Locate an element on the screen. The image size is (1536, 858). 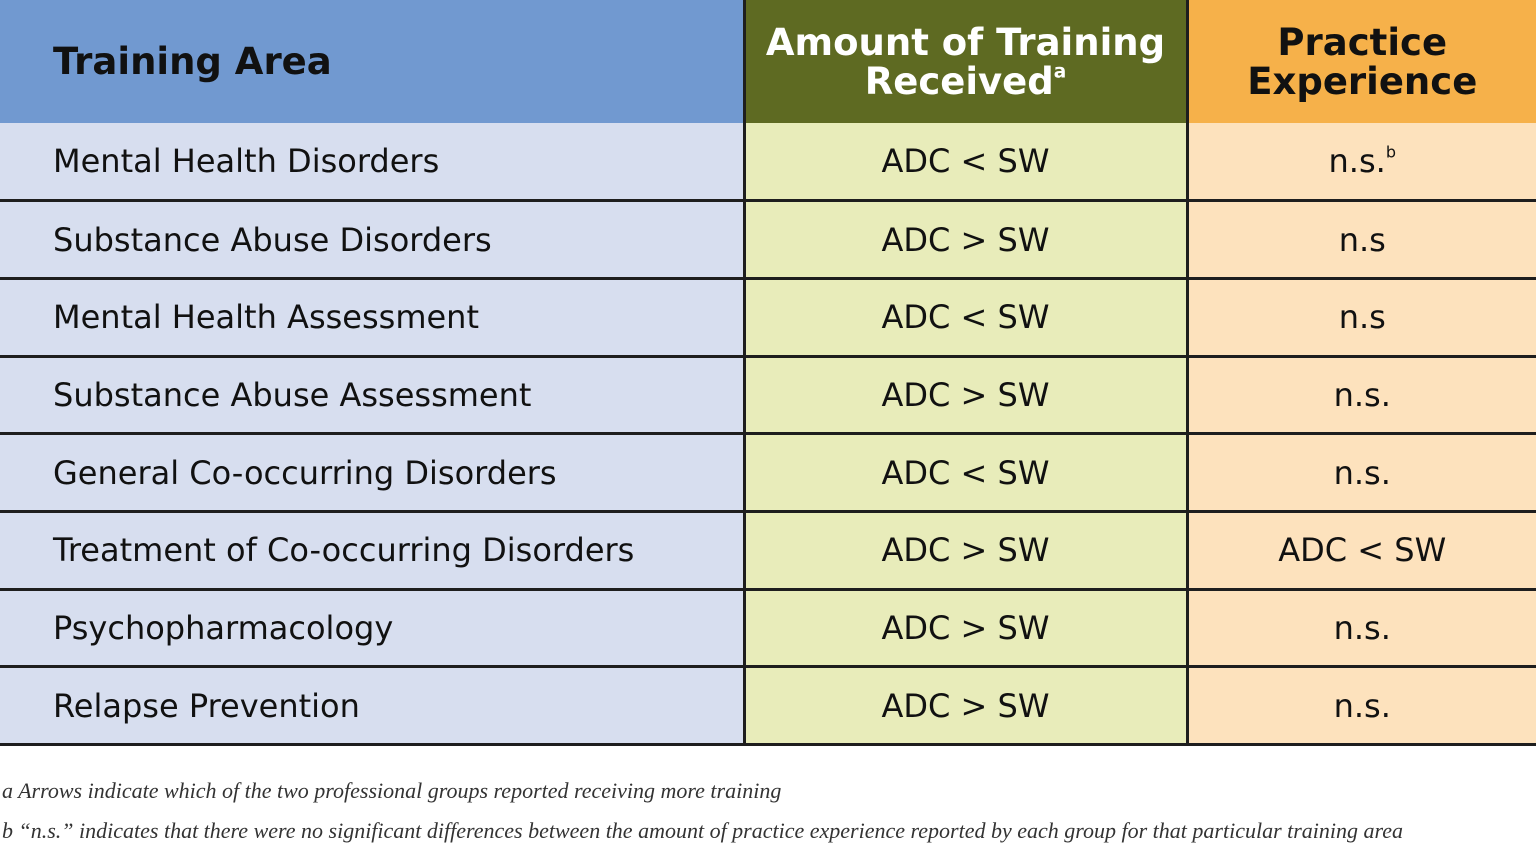
table-cell: n.s.b is located at coordinates (1361, 163).